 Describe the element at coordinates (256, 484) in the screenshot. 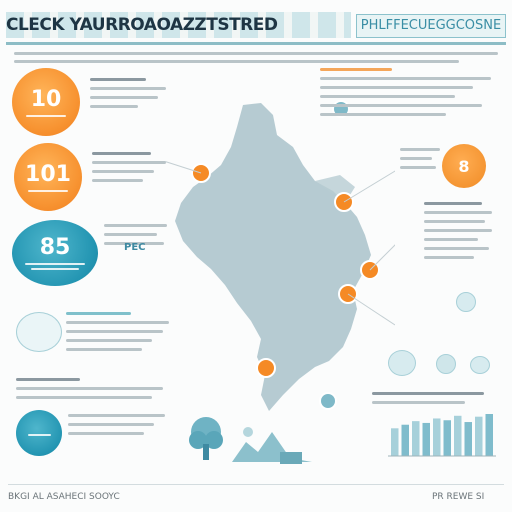

I see `footer-rule` at that location.